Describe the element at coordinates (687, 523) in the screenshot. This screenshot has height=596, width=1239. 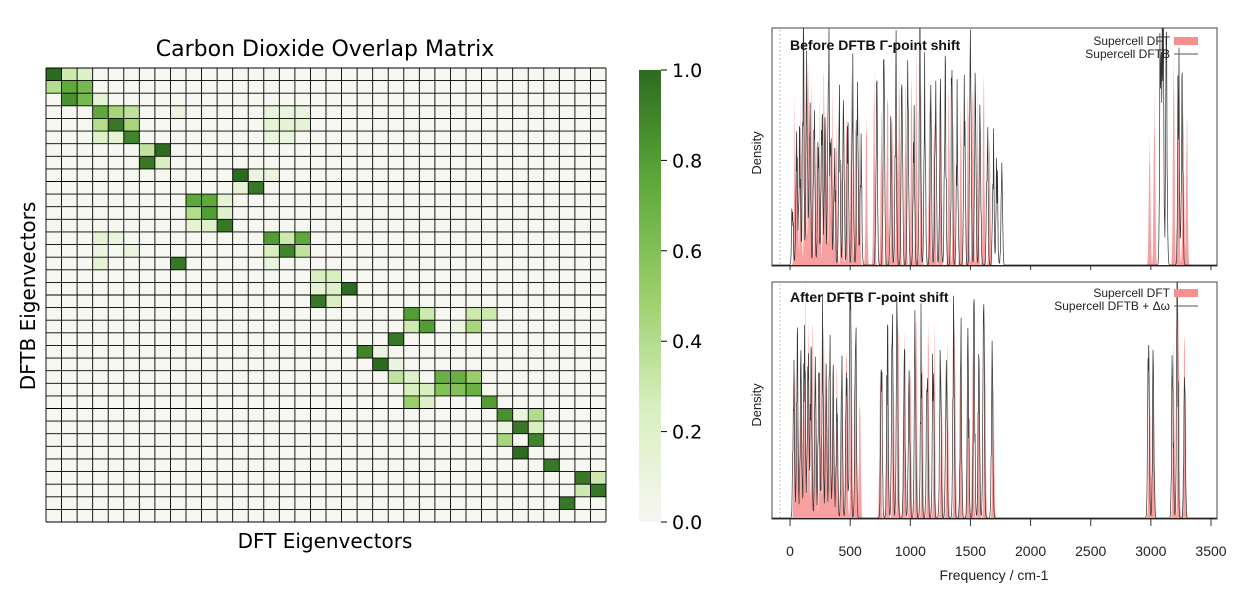
I see `colorbar-tick-label: 0.0` at that location.